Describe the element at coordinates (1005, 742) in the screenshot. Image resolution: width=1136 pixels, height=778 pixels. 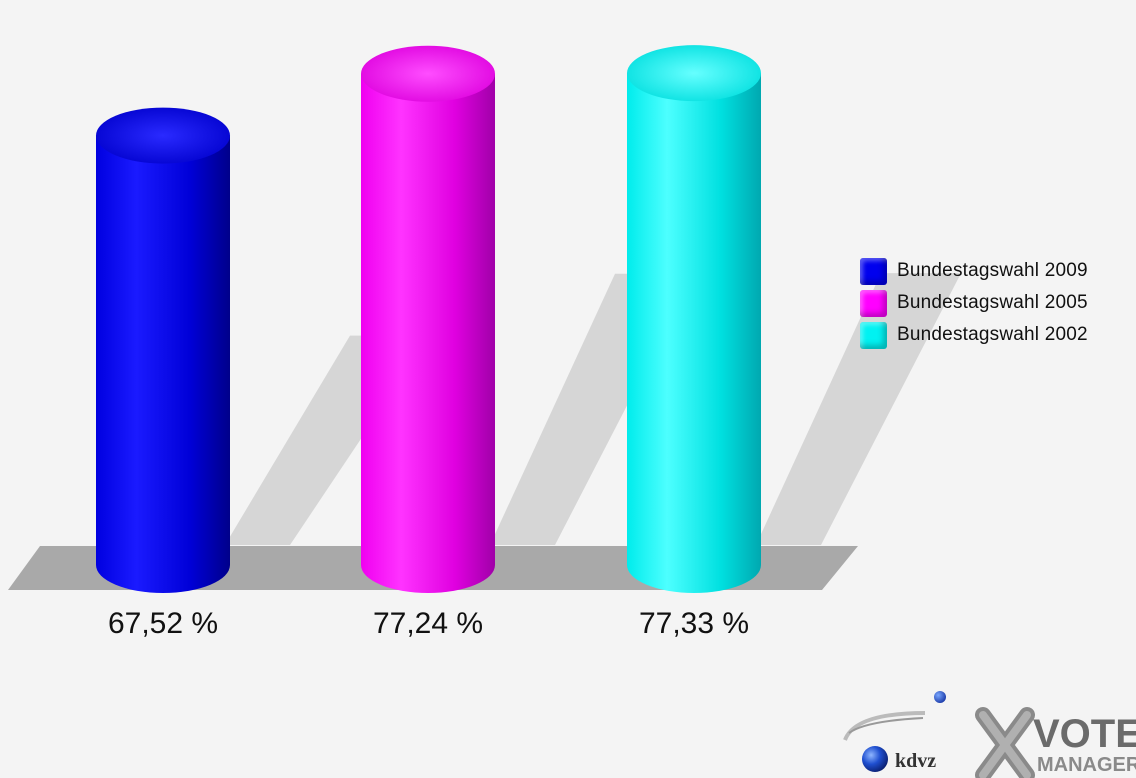
I see `x-mark-icon` at that location.